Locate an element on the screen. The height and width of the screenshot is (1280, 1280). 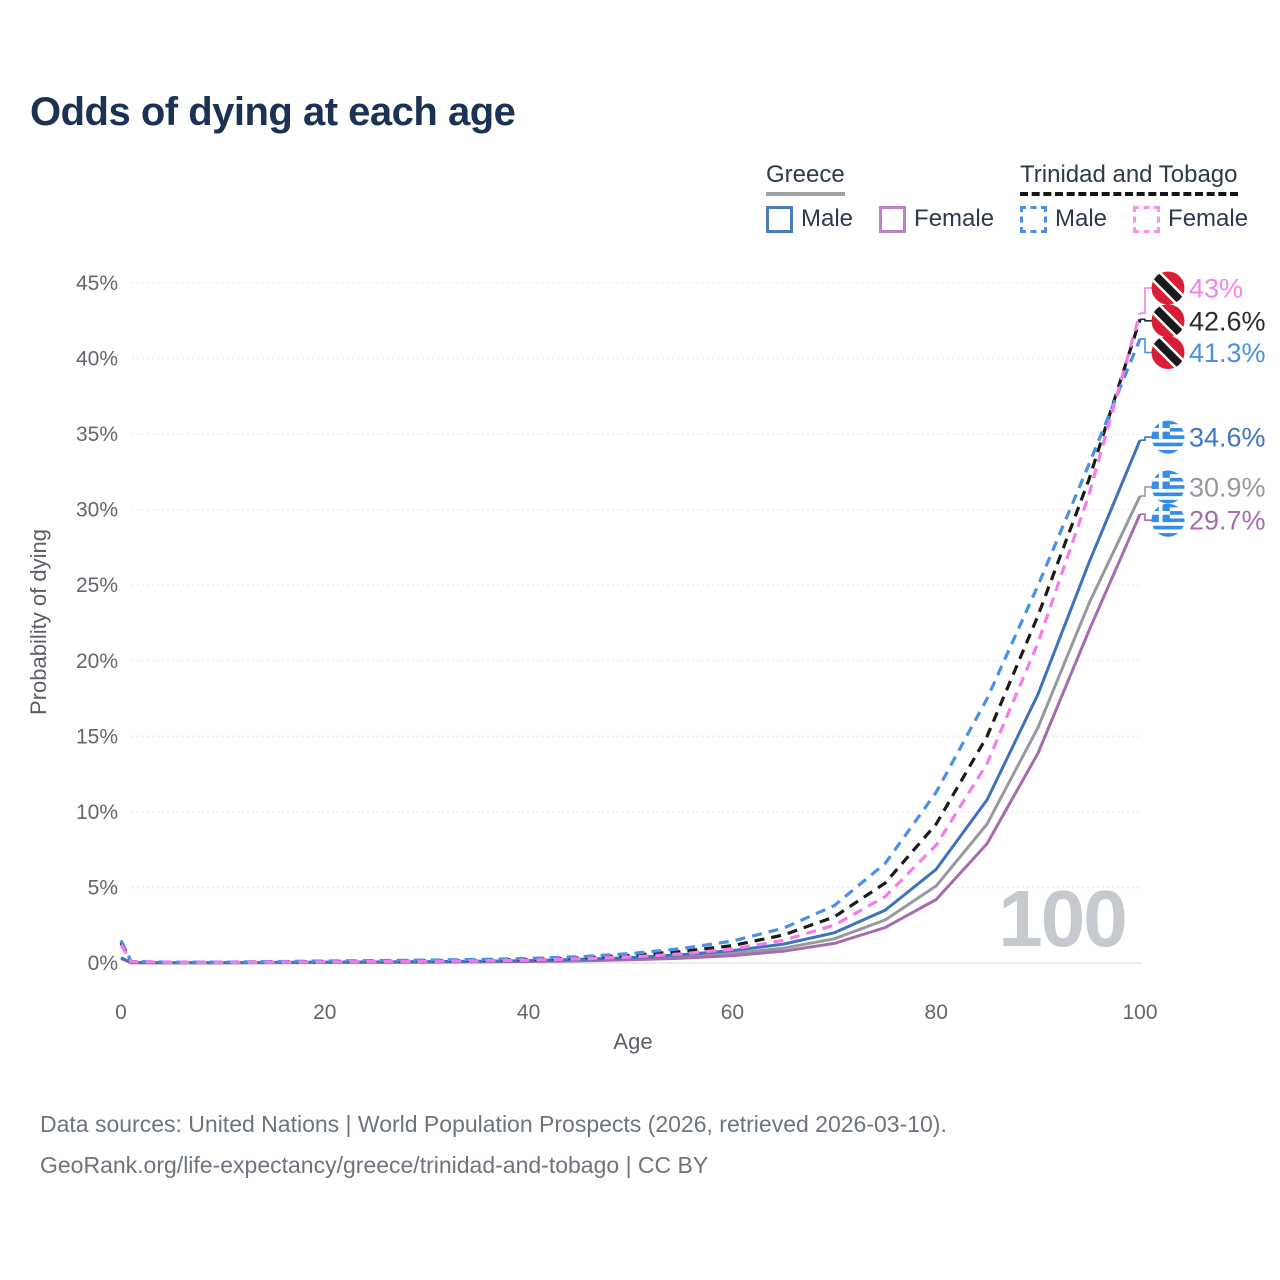
y-tick-label: 10% is located at coordinates (97, 812).